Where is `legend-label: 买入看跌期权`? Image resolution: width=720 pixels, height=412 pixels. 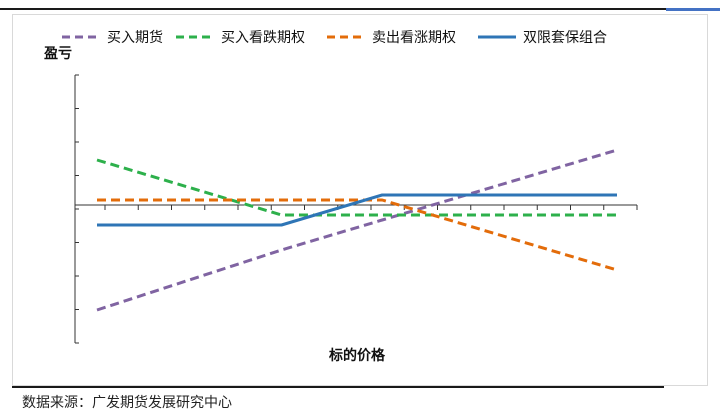
legend-label: 买入看跌期权 is located at coordinates (263, 38).